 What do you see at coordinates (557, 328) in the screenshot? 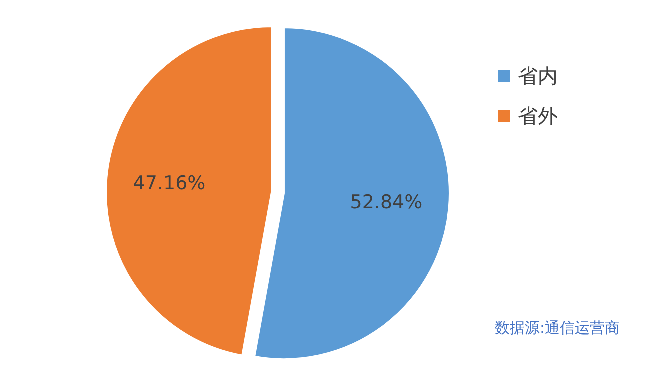
I see `text: 数据源:通信运营商` at bounding box center [557, 328].